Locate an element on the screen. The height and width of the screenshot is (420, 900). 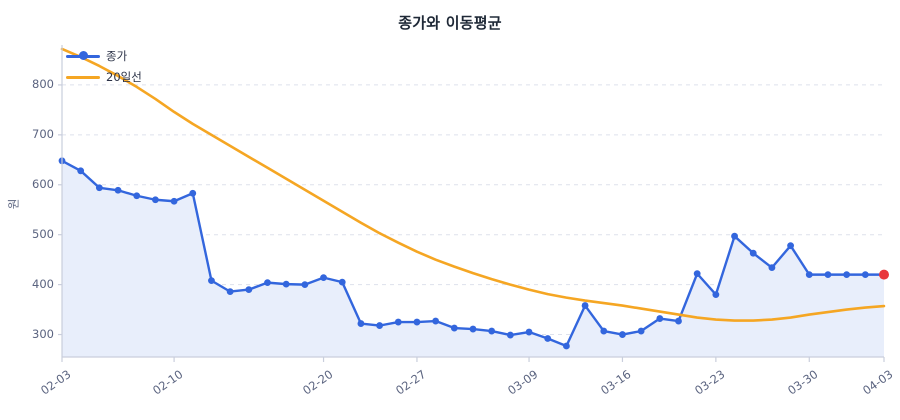
legend-item-close: 종가 is located at coordinates (104, 56).